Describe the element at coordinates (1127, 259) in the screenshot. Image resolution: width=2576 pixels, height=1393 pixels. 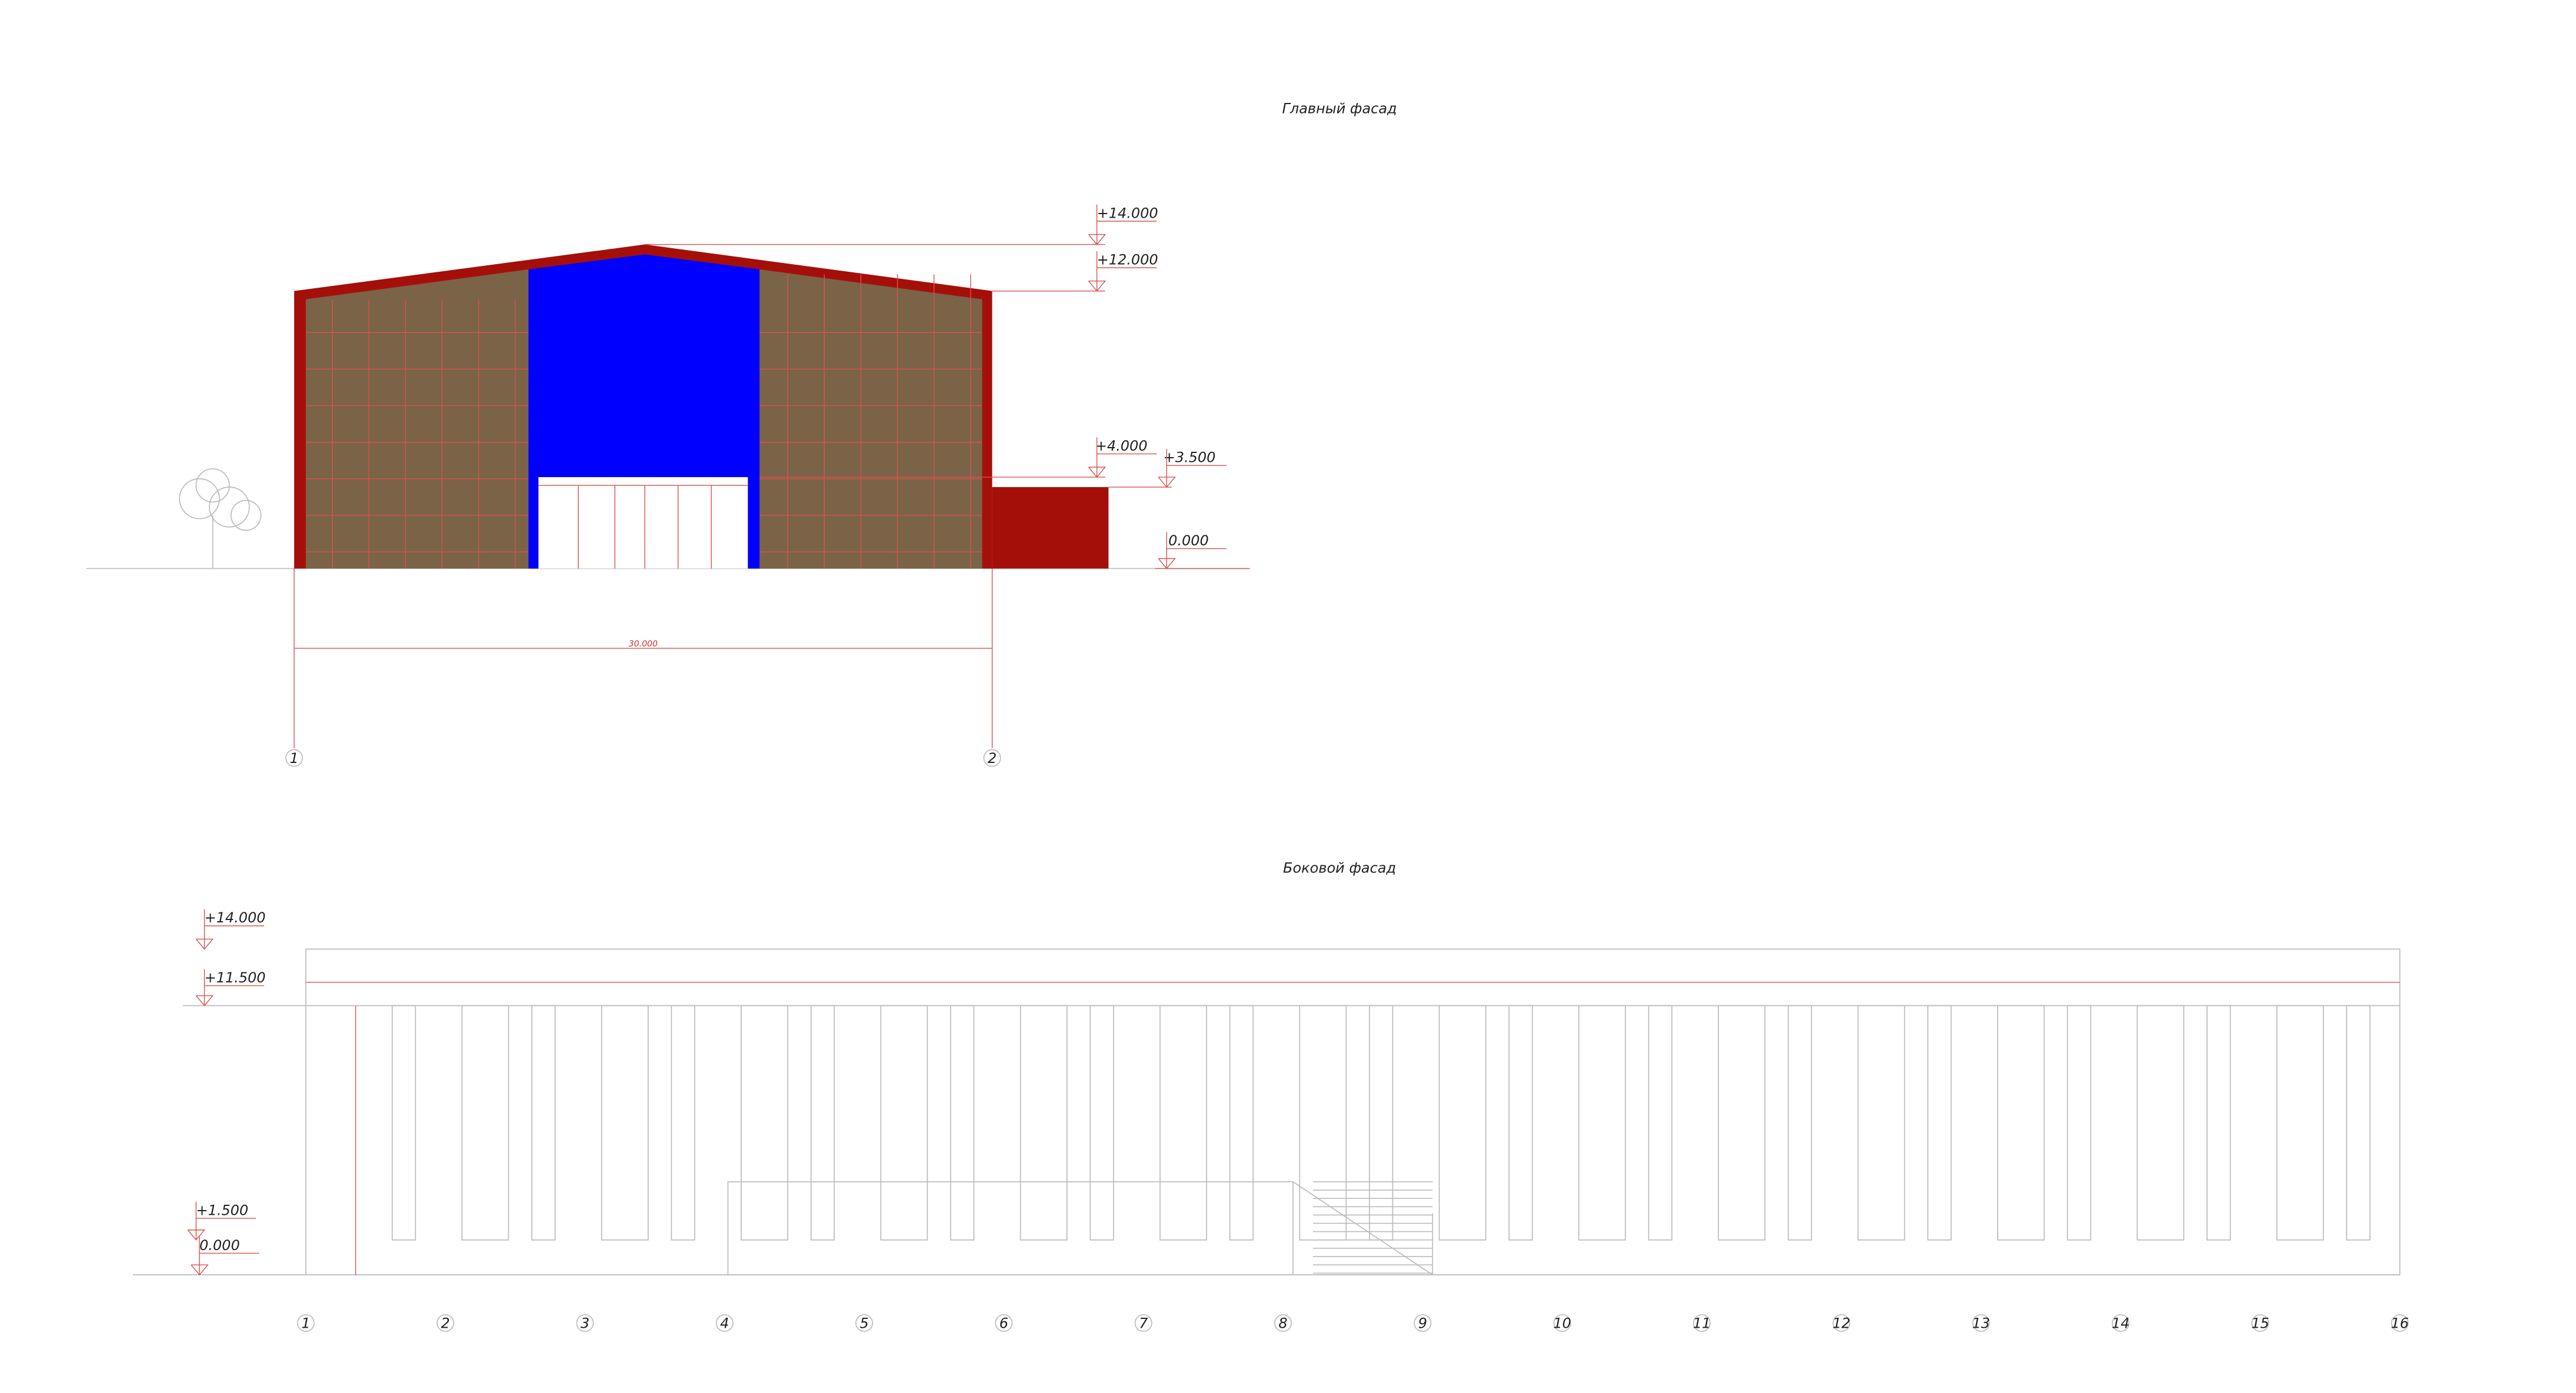
I see `level-label: +12.000` at that location.